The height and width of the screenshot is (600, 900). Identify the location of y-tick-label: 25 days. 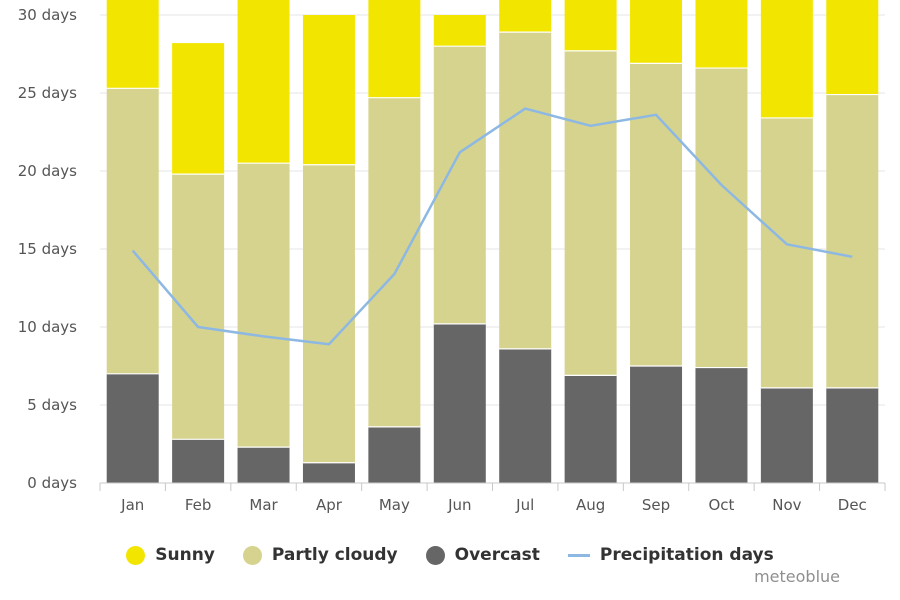
(47, 93).